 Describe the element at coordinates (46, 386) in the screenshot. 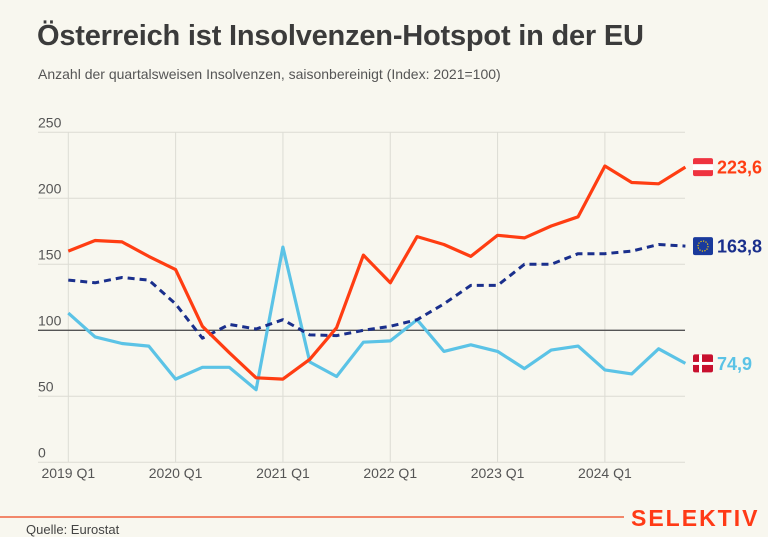

I see `y-tick-label: 50` at that location.